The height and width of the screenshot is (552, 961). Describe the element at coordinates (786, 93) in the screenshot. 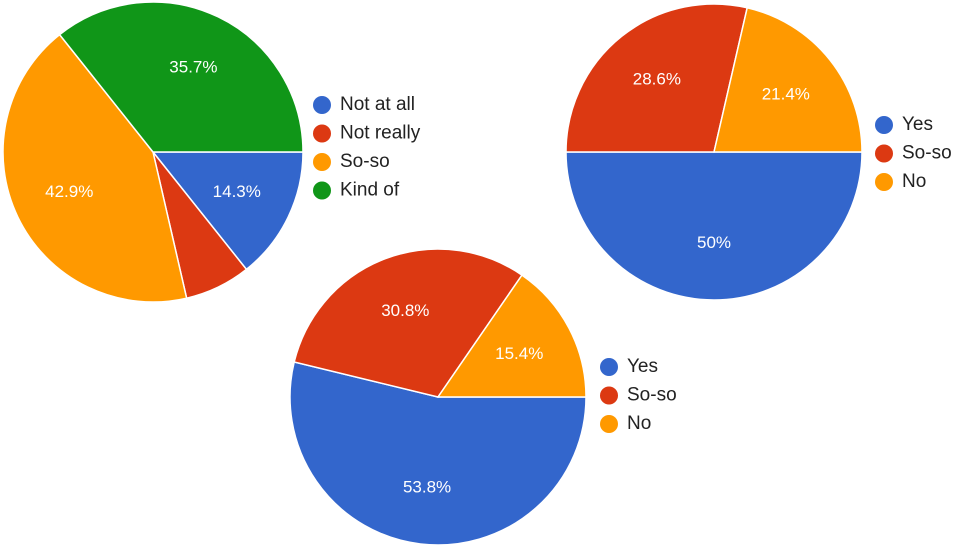

I see `slice-label: 21.4%` at that location.